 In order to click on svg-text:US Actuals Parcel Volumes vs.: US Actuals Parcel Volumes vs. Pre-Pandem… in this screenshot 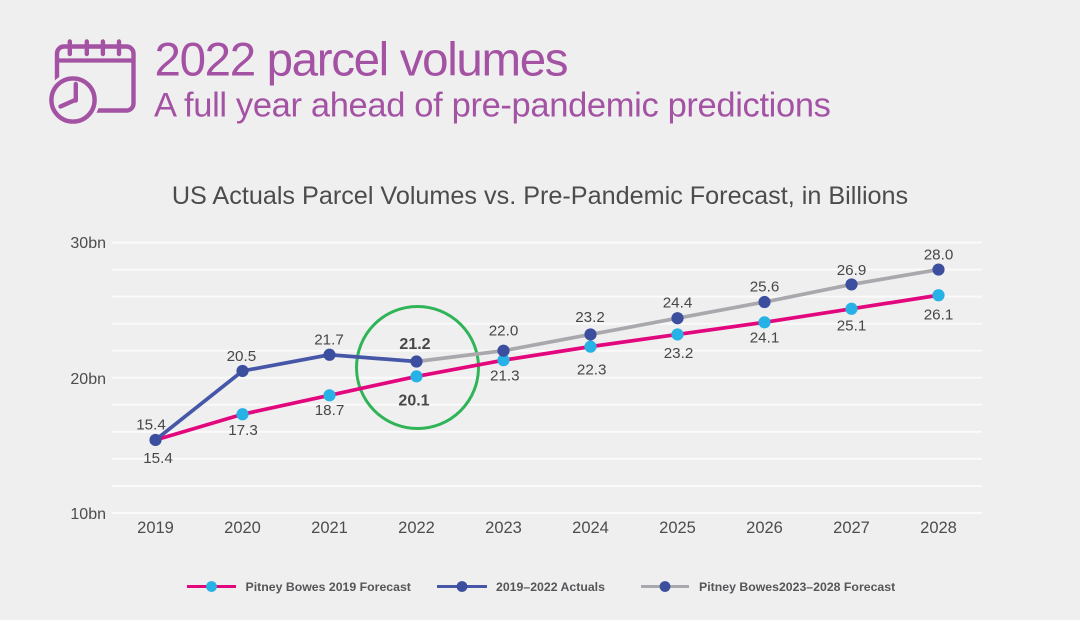, I will do `click(540, 196)`.